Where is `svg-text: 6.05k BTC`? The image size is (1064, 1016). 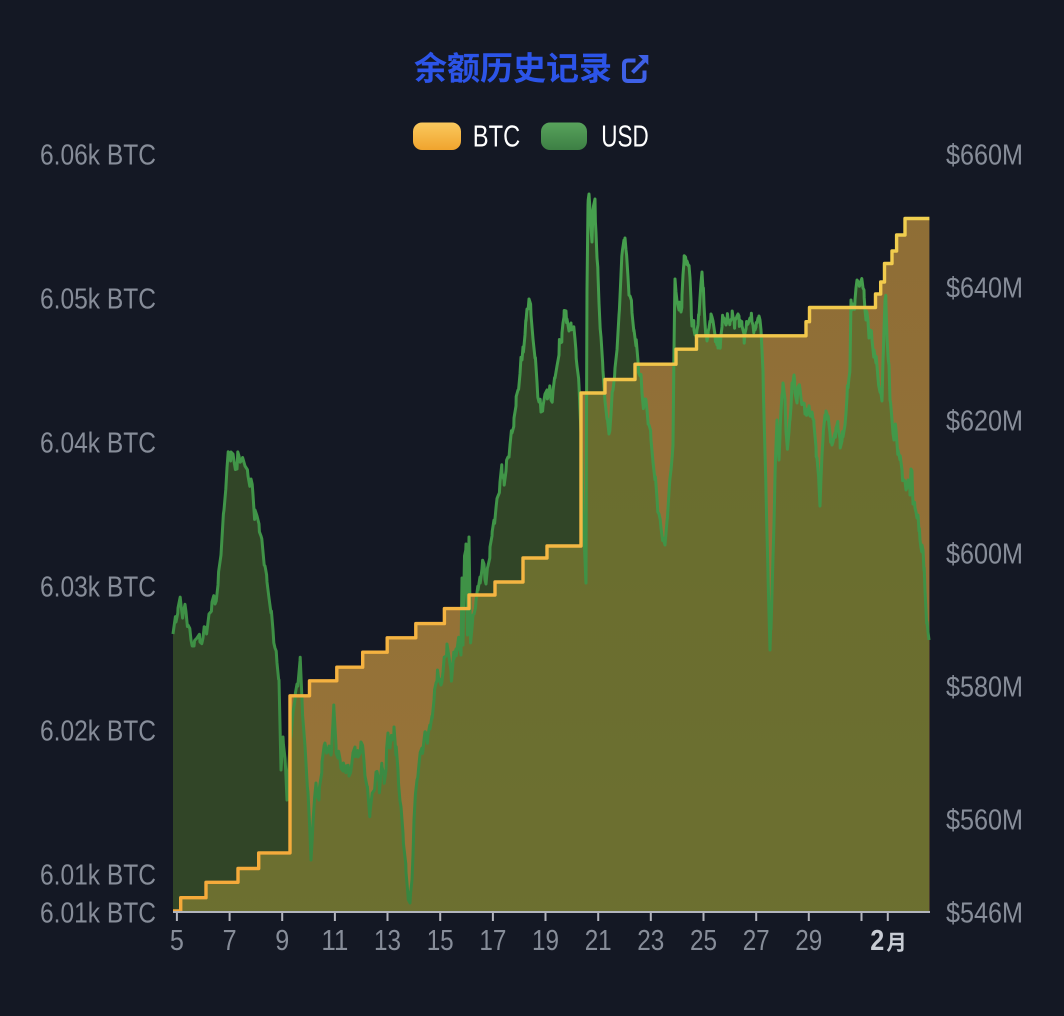 svg-text: 6.05k BTC is located at coordinates (98, 300).